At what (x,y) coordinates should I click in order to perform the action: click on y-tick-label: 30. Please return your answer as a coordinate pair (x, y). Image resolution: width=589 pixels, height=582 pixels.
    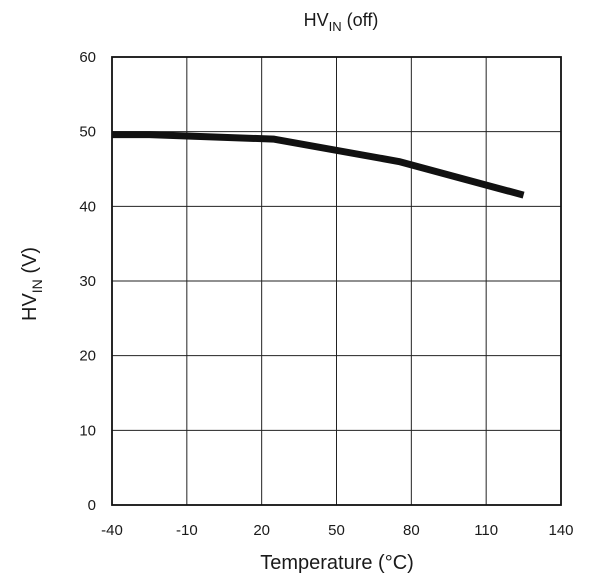
    Looking at the image, I should click on (87, 281).